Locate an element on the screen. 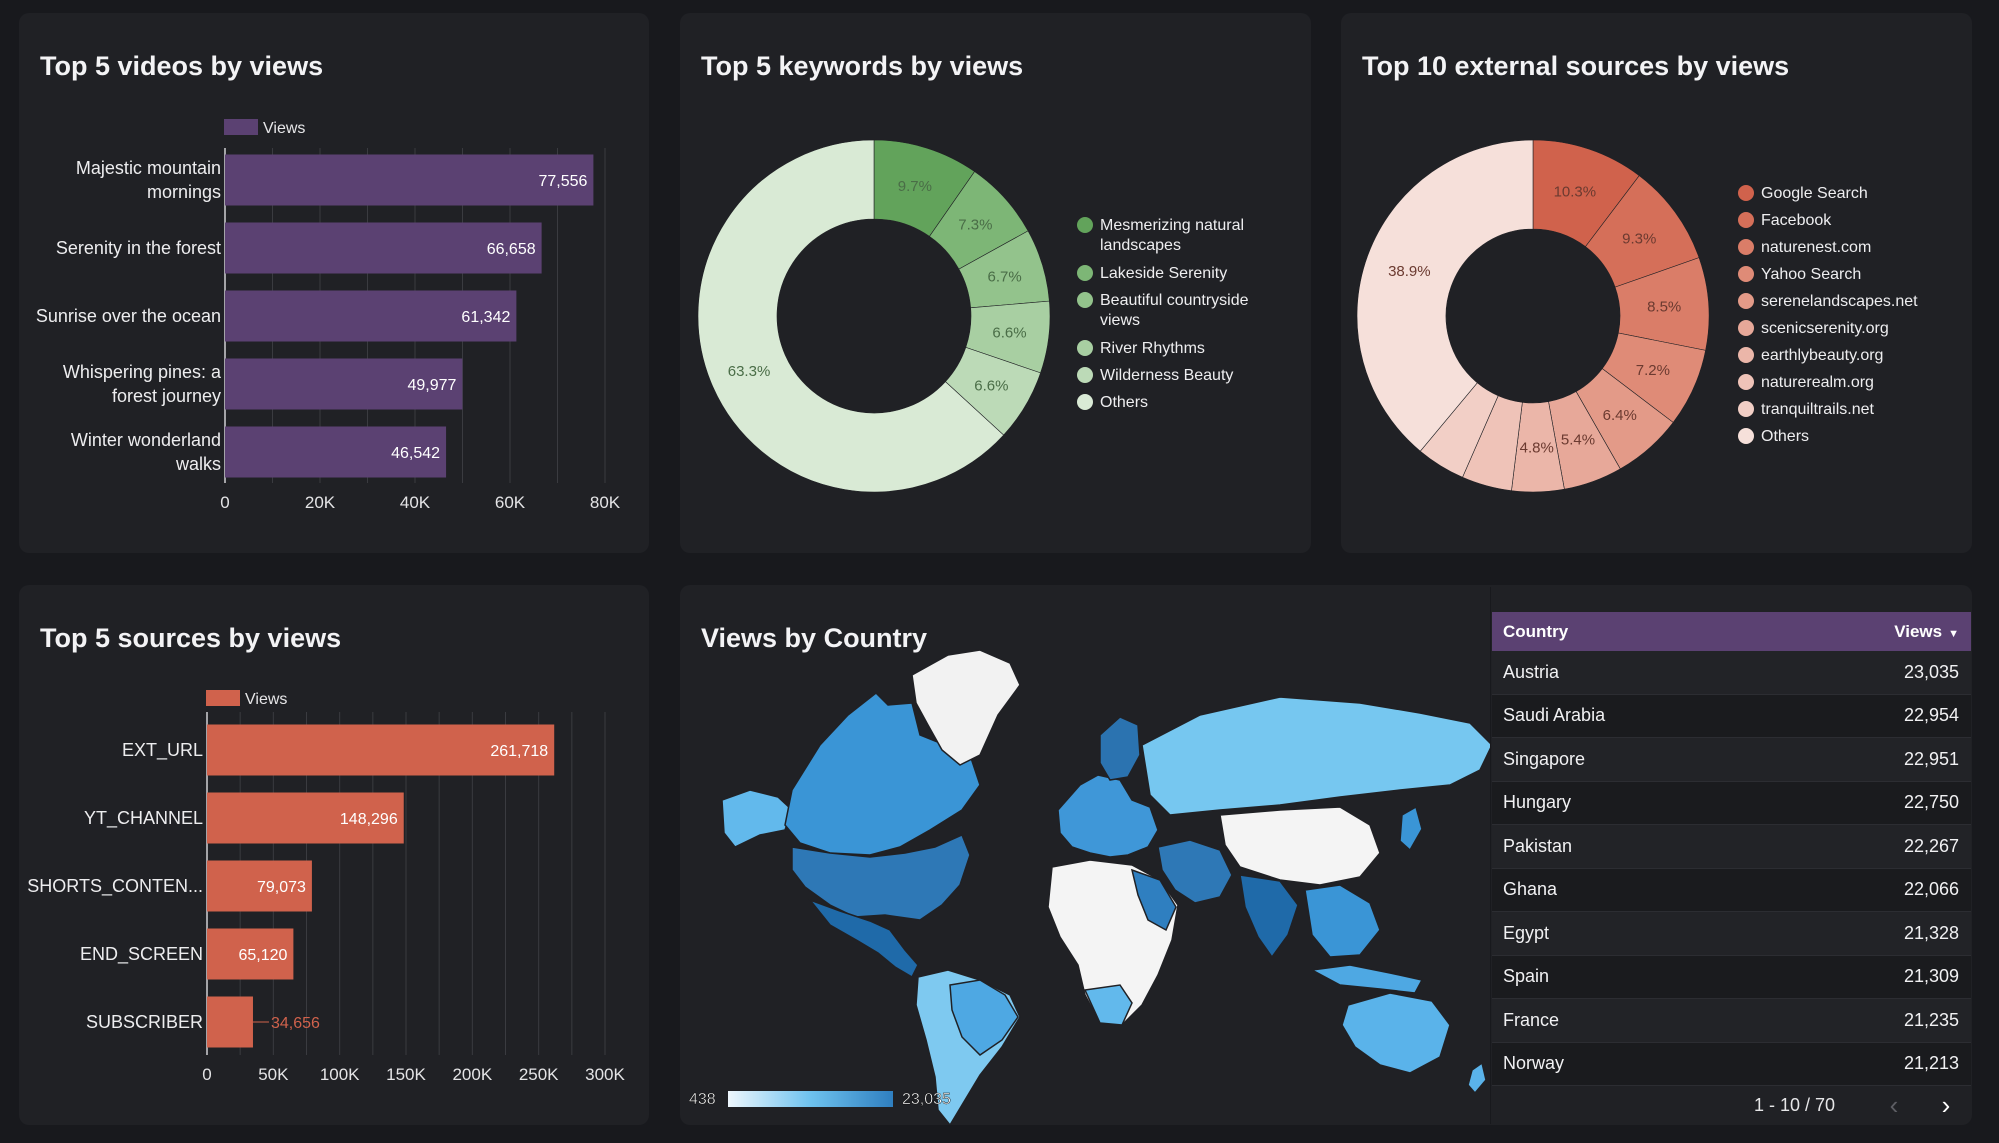 The image size is (1999, 1143). map-region-scandinavia is located at coordinates (1120, 748).